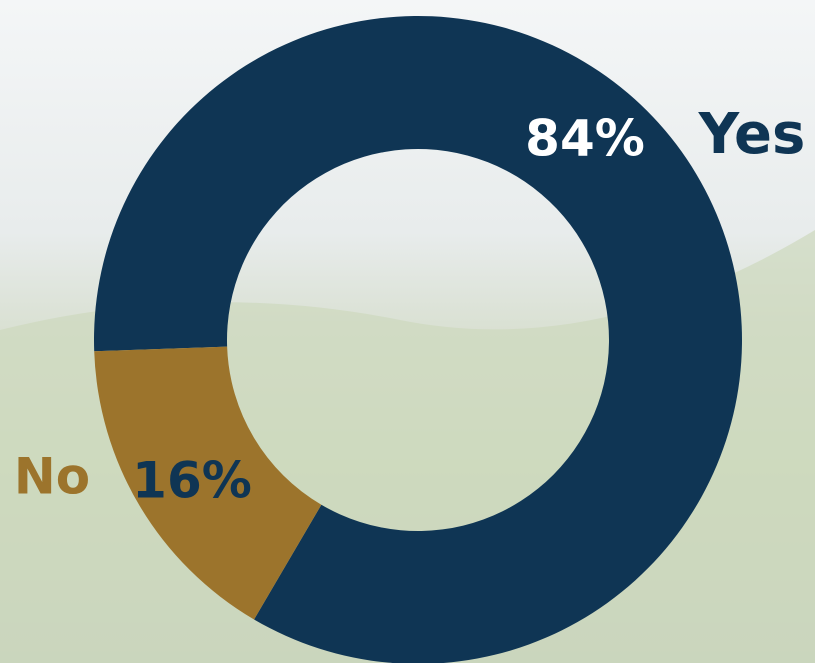  What do you see at coordinates (52, 477) in the screenshot?
I see `category-label: No` at bounding box center [52, 477].